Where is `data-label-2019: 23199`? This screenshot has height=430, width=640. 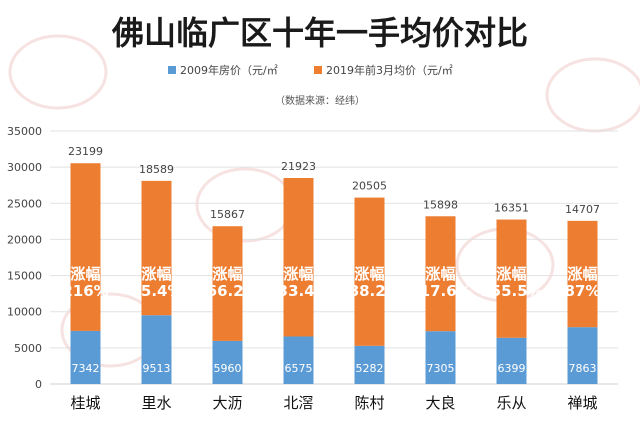
data-label-2019: 23199 is located at coordinates (85, 151).